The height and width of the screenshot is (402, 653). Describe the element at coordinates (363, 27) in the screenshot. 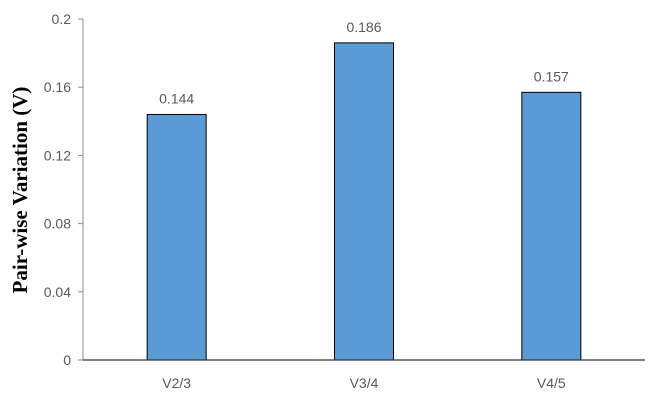

I see `data-label: 0.186` at that location.